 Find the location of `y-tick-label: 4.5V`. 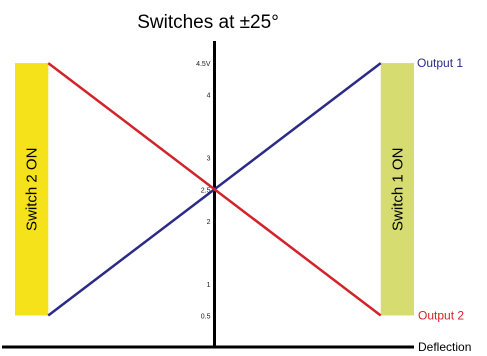

y-tick-label: 4.5V is located at coordinates (203, 64).